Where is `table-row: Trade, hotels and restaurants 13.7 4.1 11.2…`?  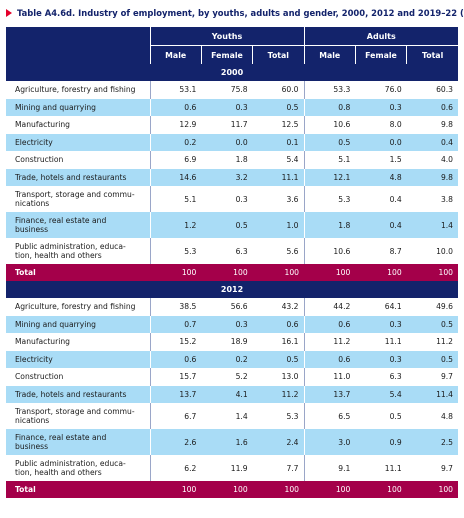 table-row: Trade, hotels and restaurants 13.7 4.1 11.2… is located at coordinates (232, 394).